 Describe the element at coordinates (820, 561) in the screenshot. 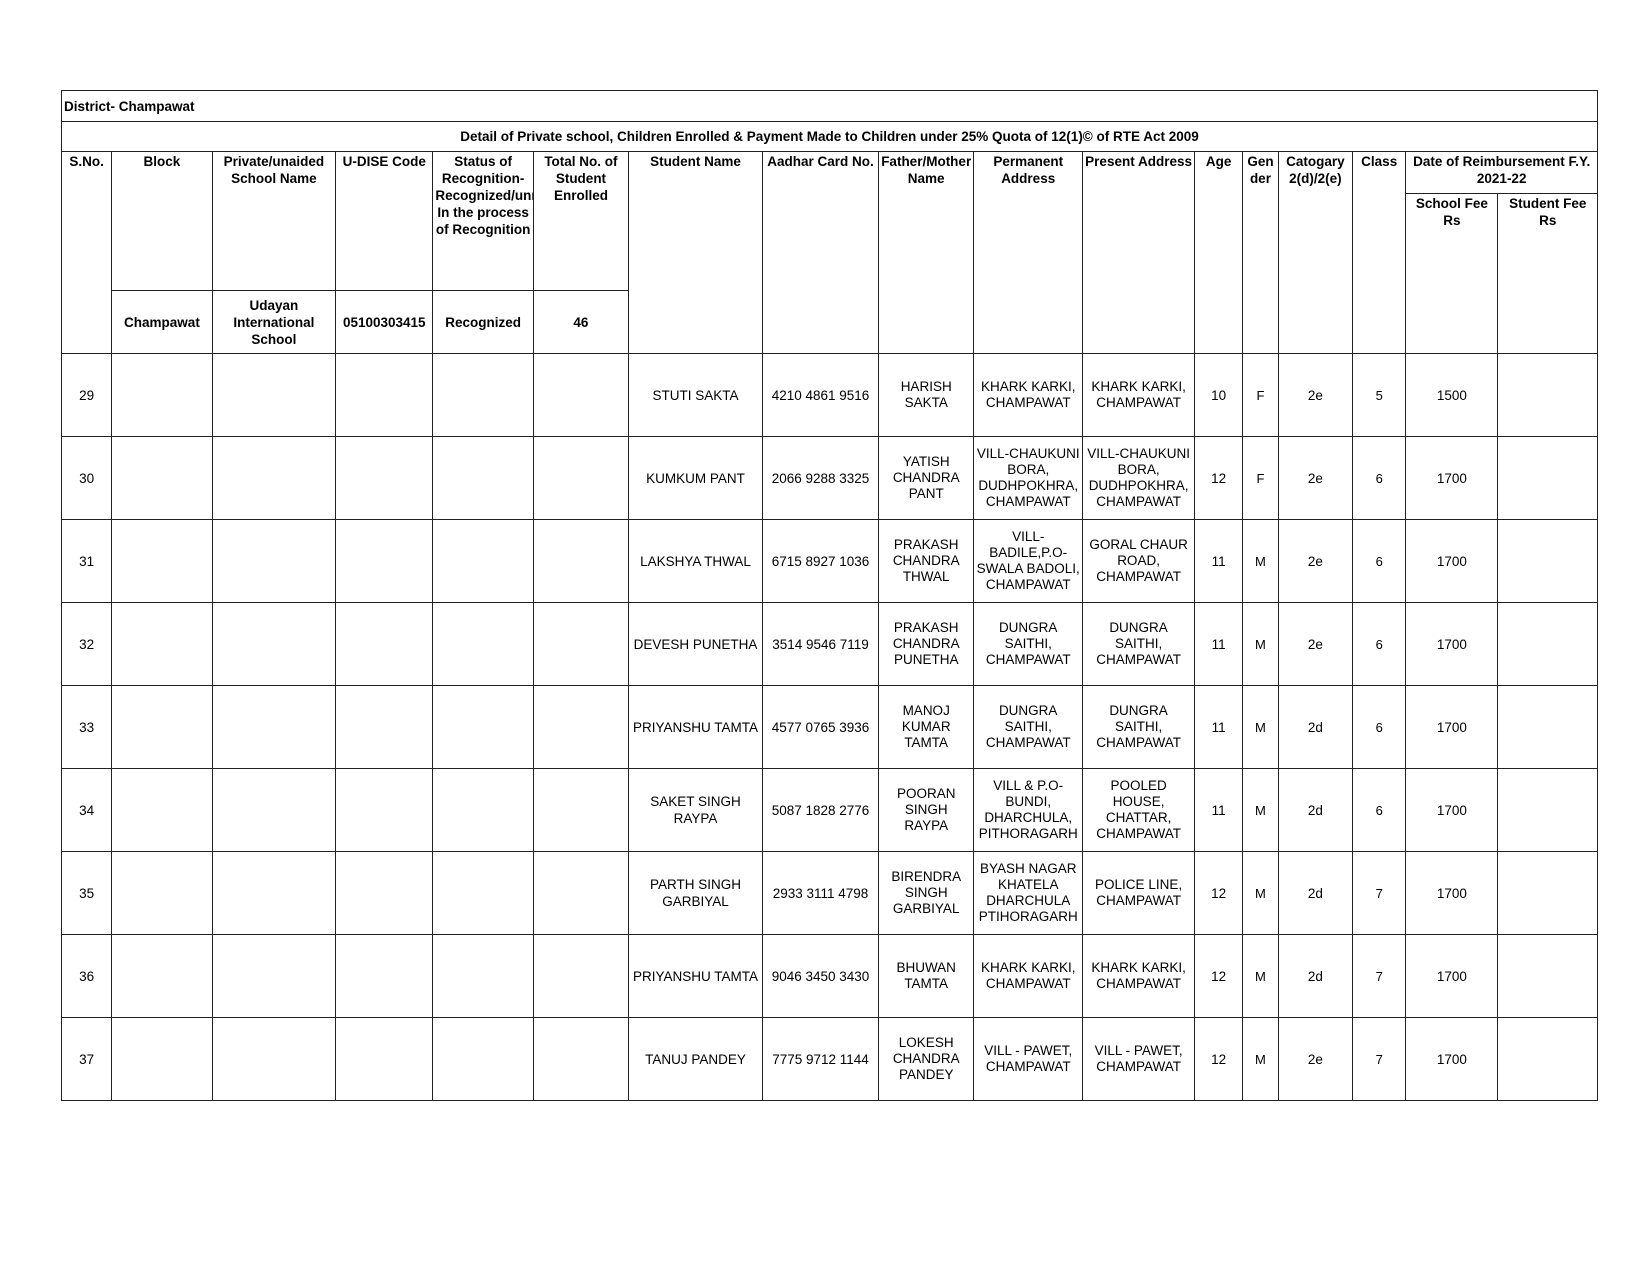

I see `cell-aadhar: 6715 8927 1036` at that location.